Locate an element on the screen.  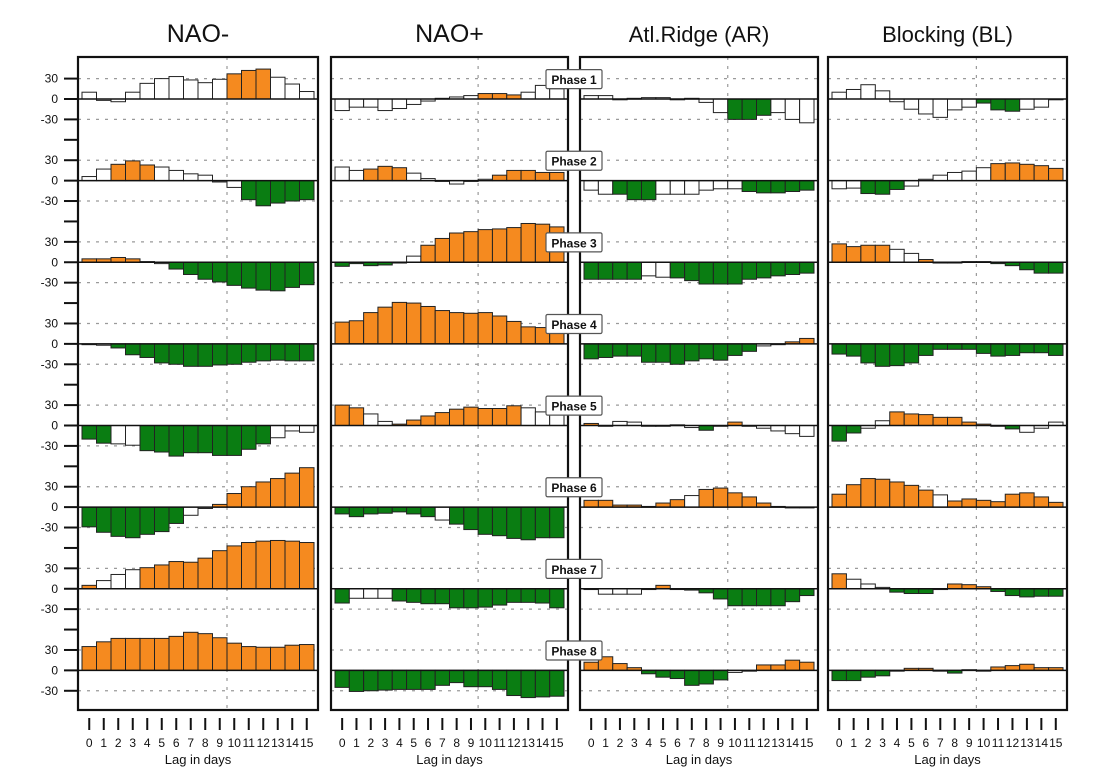
x-tick-label: 5 is located at coordinates (663, 743).